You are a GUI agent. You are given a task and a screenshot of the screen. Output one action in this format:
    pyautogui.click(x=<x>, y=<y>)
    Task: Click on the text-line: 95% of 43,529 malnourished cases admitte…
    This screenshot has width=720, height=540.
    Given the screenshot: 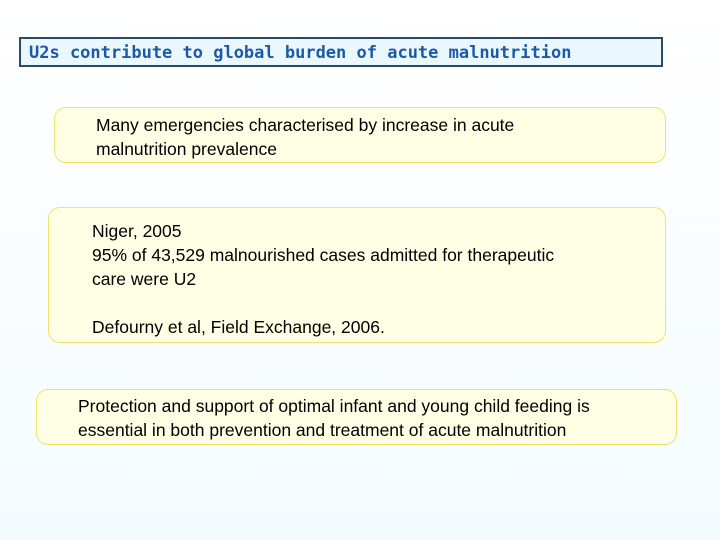 What is the action you would take?
    pyautogui.click(x=323, y=255)
    